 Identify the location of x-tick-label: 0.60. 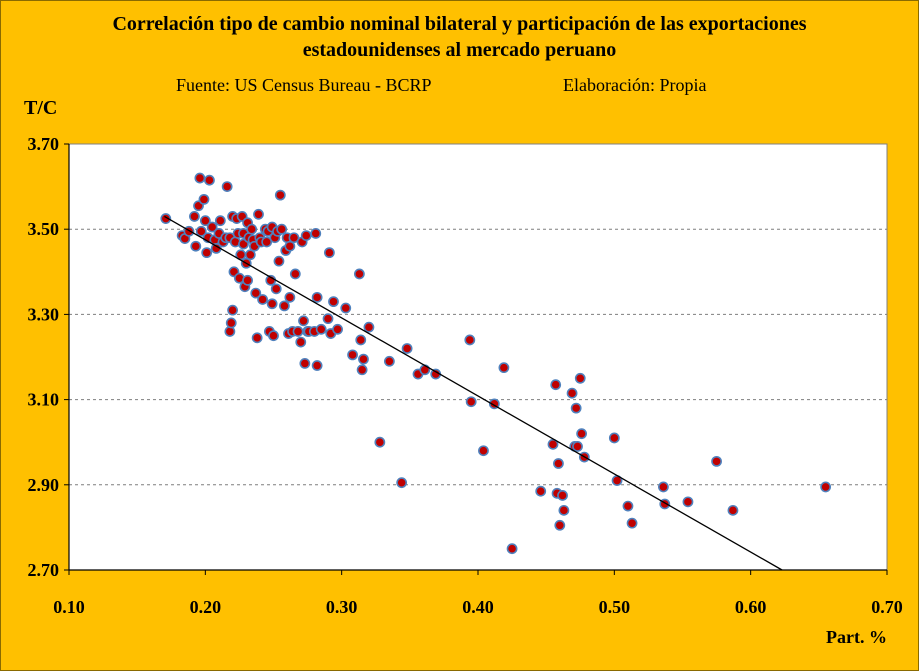
(751, 607).